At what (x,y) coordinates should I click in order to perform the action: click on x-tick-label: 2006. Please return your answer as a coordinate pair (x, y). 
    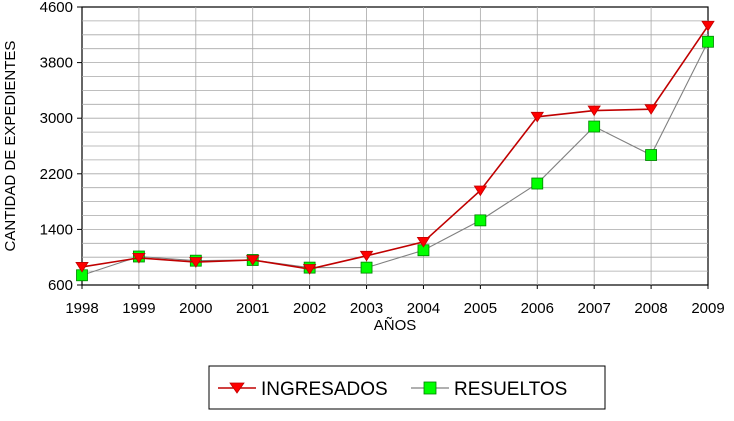
    Looking at the image, I should click on (537, 308).